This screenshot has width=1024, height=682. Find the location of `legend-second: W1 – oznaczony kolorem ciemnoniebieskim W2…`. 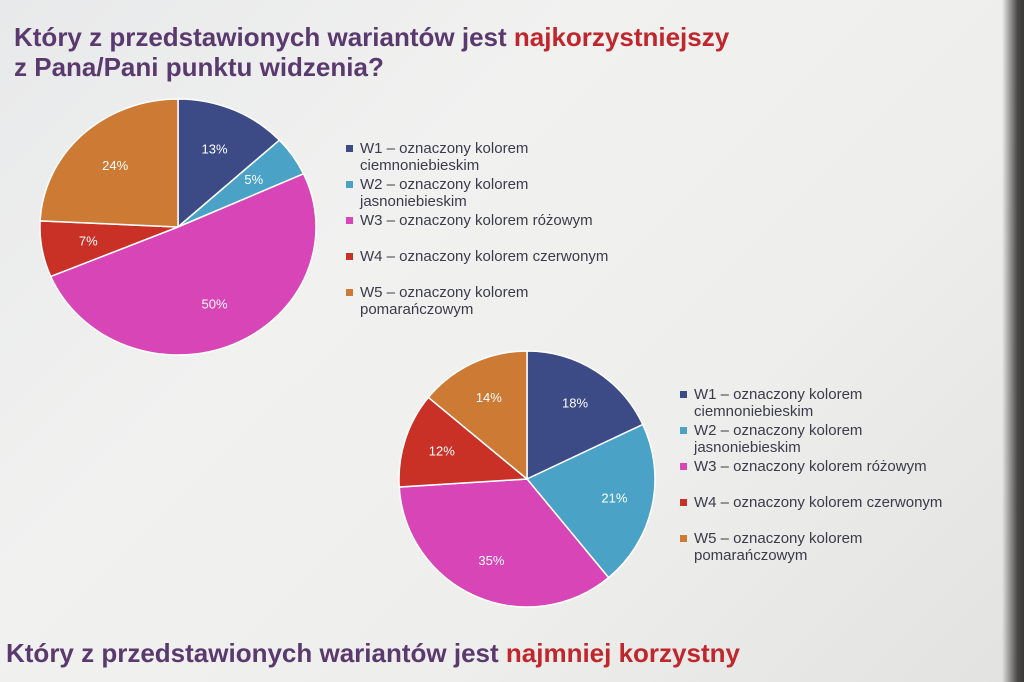

legend-second: W1 – oznaczony kolorem ciemnoniebieskim W2… is located at coordinates (845, 476).